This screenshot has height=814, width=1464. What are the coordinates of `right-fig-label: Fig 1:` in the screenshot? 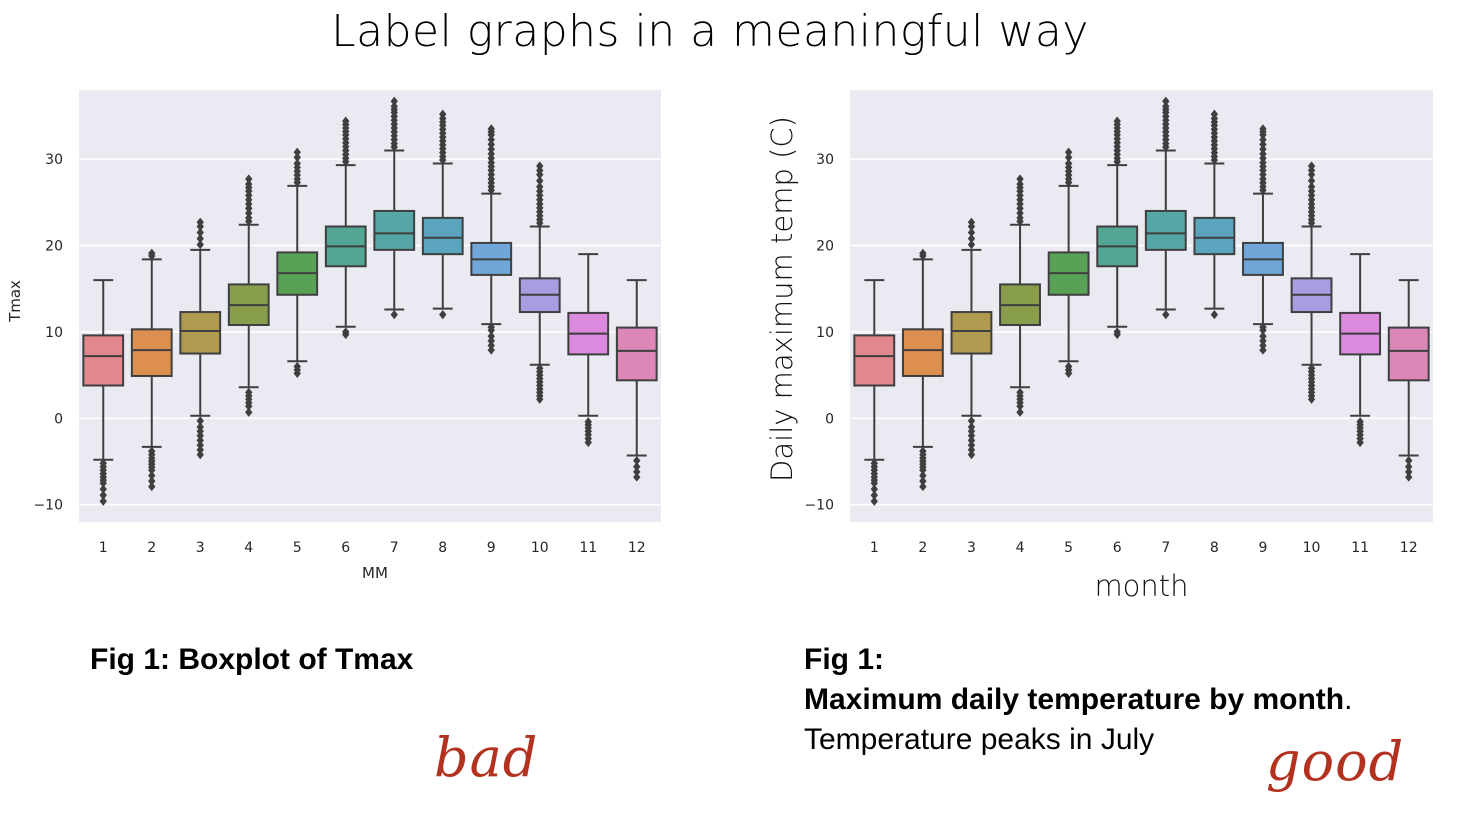 It's located at (844, 659).